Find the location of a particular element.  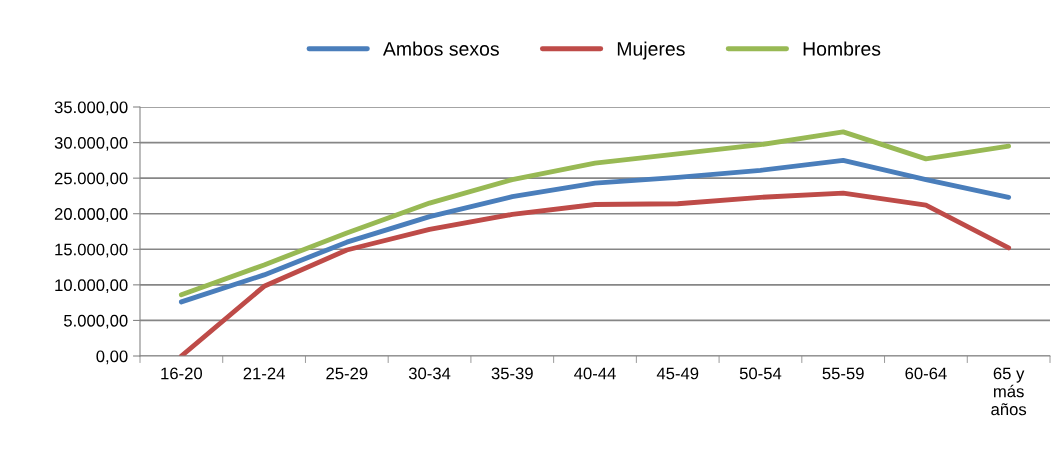

y-tick-label: 5.000,00 is located at coordinates (95, 321).